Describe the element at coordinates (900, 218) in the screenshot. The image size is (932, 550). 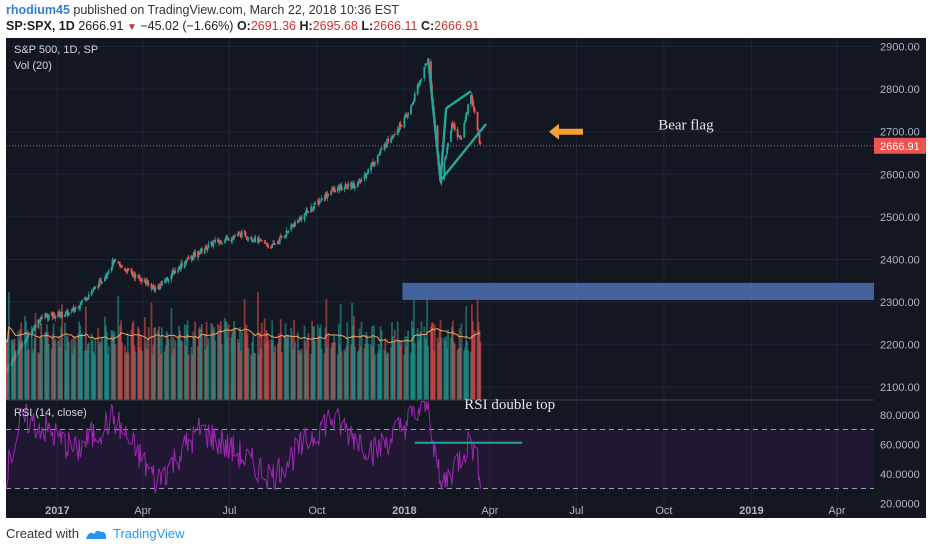
I see `price-tick-4: 2500.00` at that location.